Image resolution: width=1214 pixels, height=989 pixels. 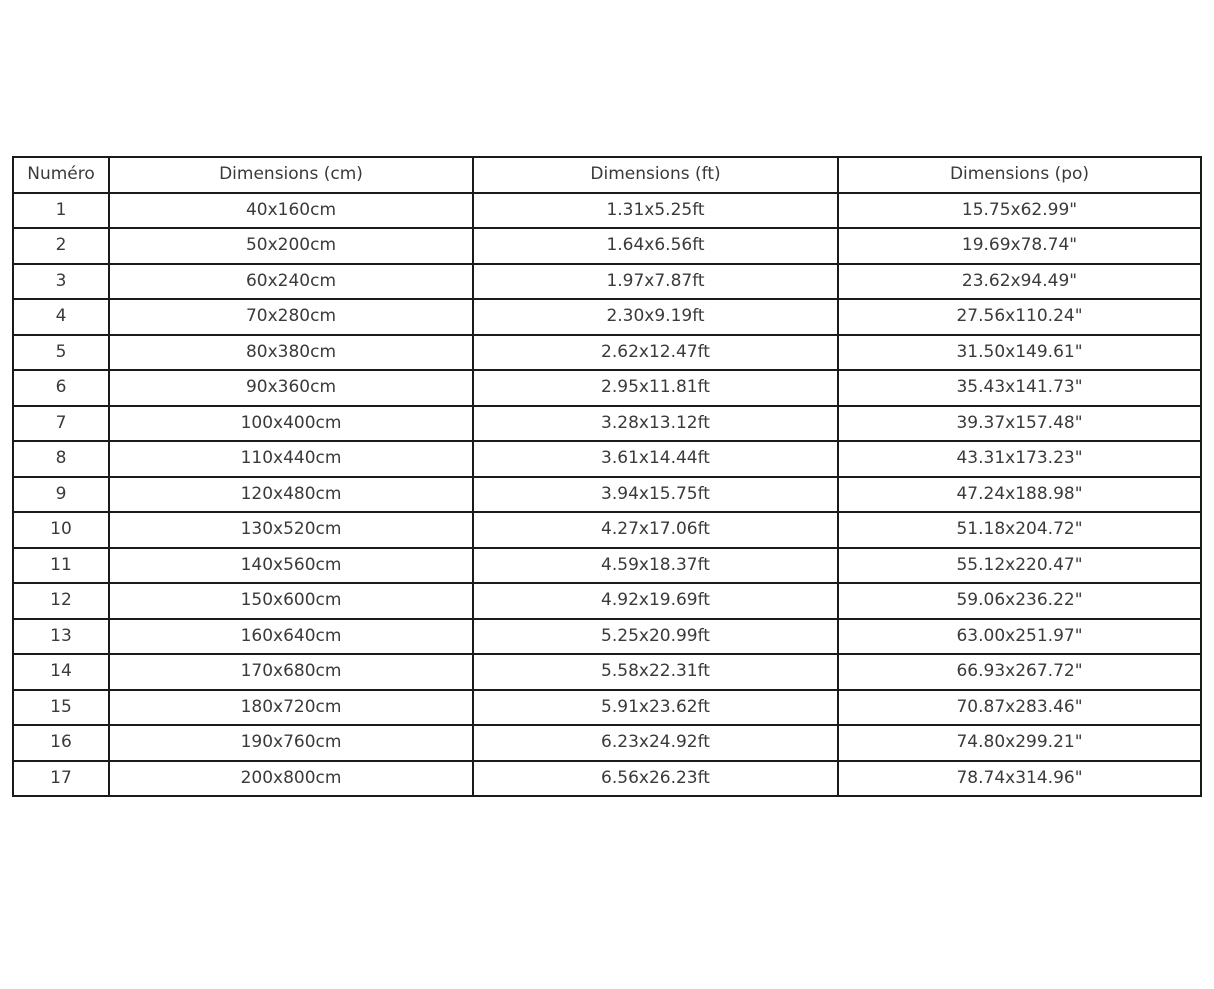 I want to click on table-cell: 6.56x26.23ft, so click(x=655, y=778).